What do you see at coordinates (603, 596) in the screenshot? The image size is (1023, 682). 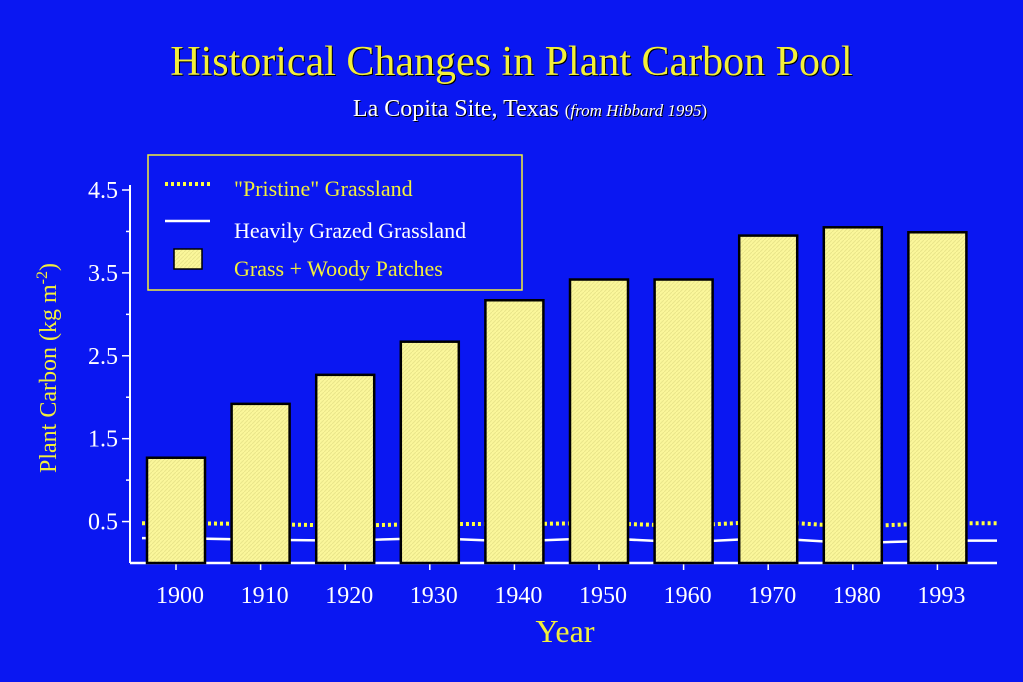 I see `x-tick-label: 1950` at bounding box center [603, 596].